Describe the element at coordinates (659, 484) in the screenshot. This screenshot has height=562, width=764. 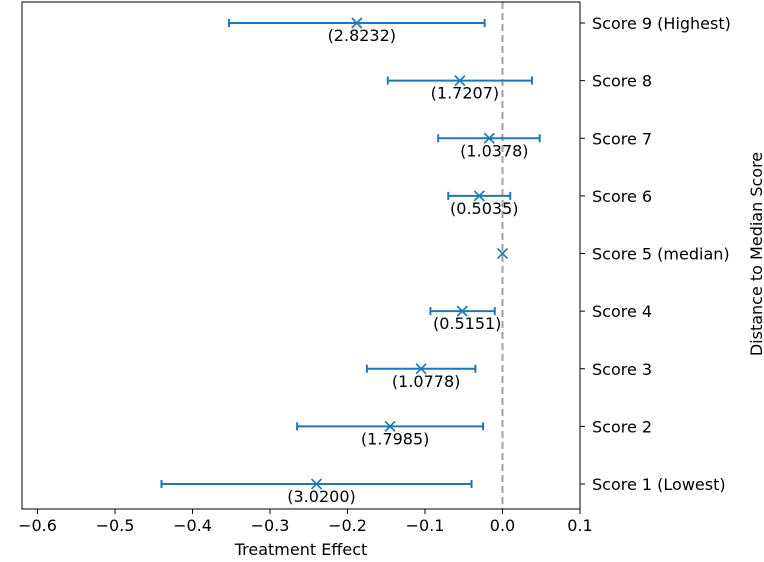
I see `y-tick-label: Score 1 (Lowest)` at that location.